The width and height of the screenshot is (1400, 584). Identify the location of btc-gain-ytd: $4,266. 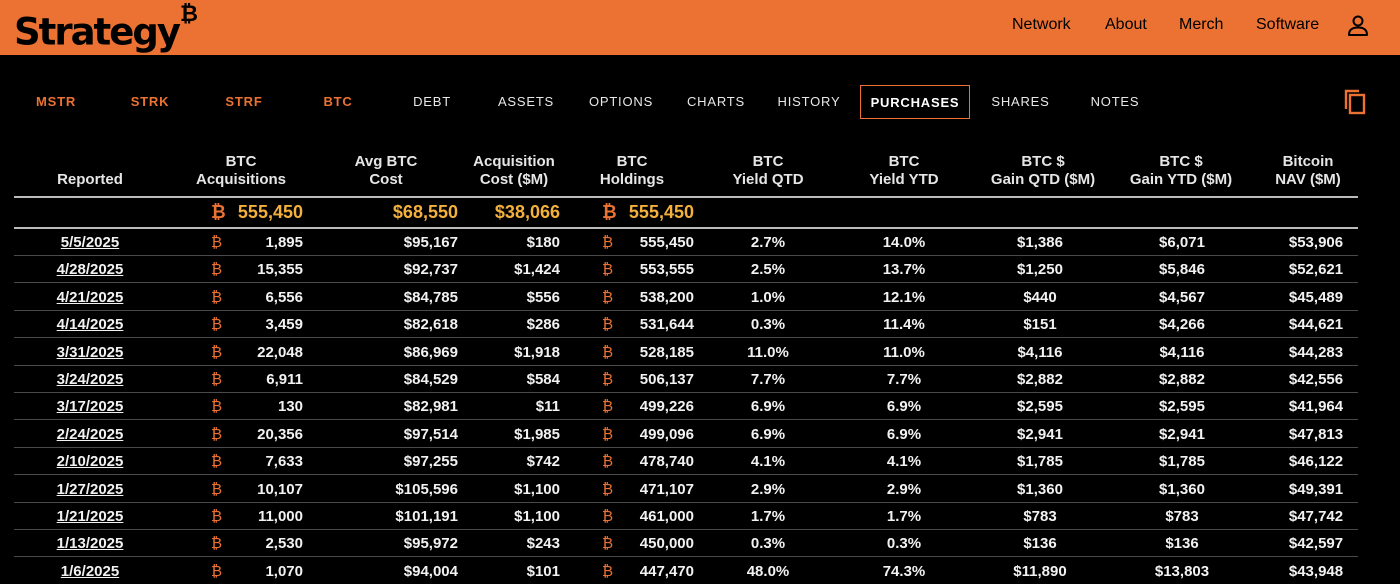
(1182, 325).